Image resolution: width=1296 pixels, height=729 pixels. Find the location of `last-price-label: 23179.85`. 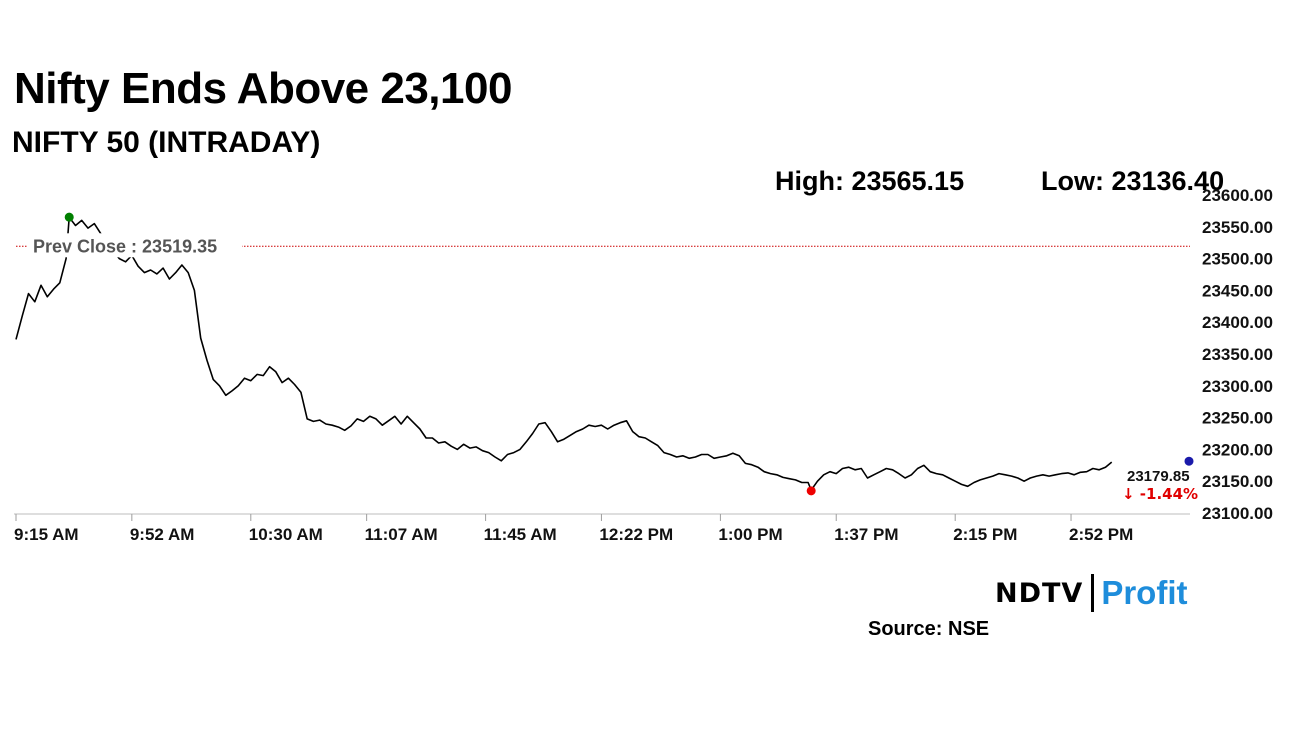

last-price-label: 23179.85 is located at coordinates (1158, 476).